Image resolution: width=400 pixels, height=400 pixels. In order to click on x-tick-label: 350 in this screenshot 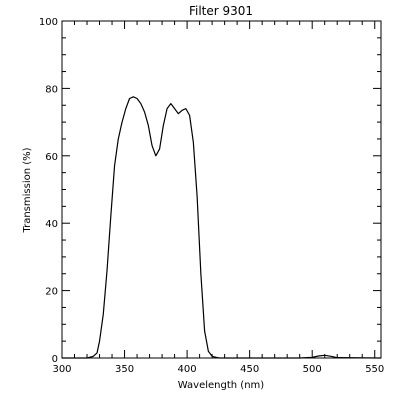, I will do `click(124, 369)`.